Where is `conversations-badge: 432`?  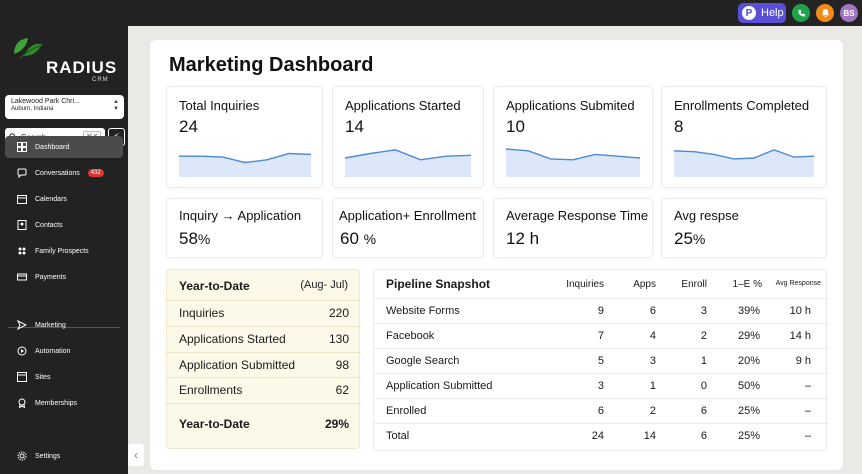
conversations-badge: 432 is located at coordinates (95, 173).